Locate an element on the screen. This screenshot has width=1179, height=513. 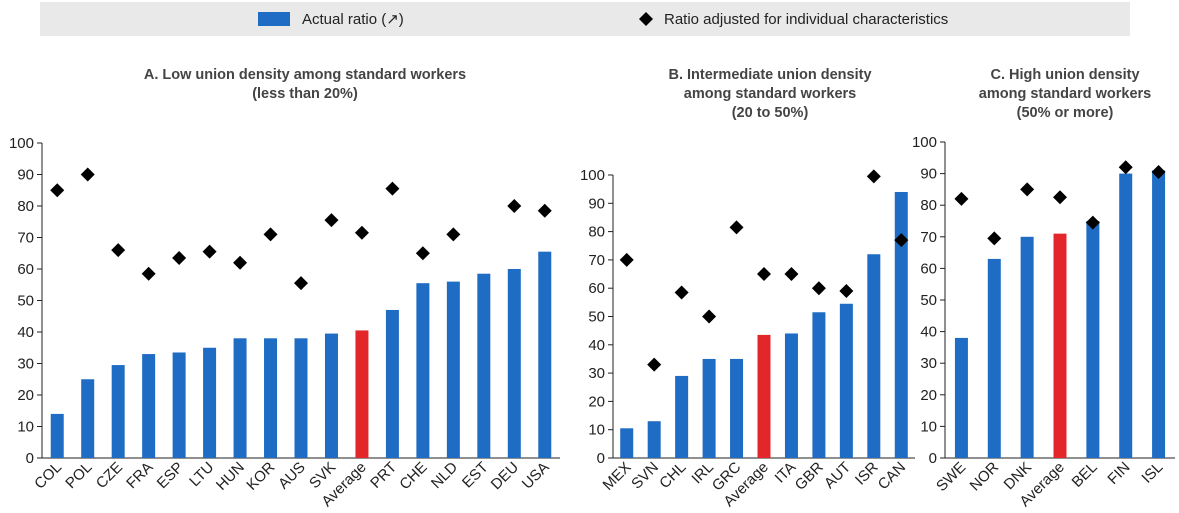
y-tick-label: 70 is located at coordinates (928, 237).